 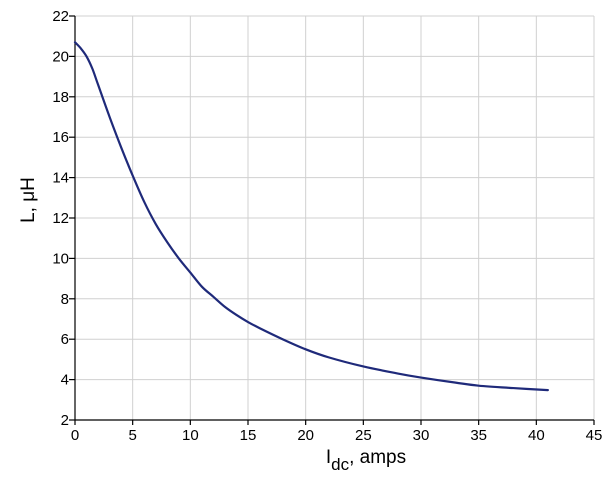 What do you see at coordinates (594, 435) in the screenshot?
I see `x-tick-label: 45` at bounding box center [594, 435].